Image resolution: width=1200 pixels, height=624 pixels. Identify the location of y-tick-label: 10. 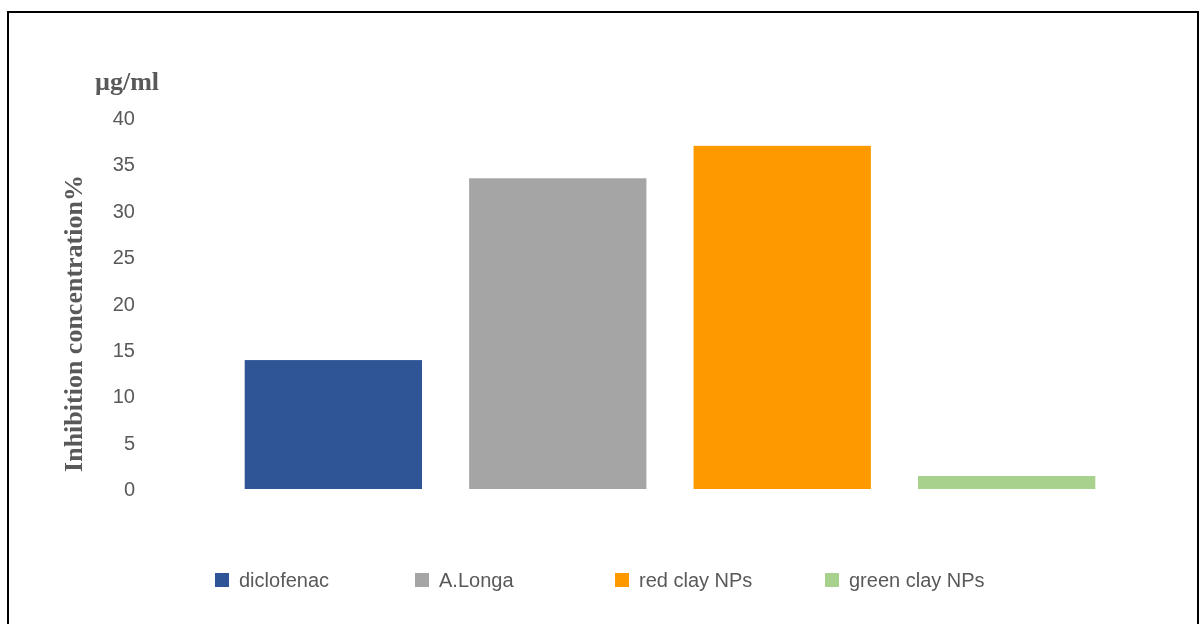
(123, 396).